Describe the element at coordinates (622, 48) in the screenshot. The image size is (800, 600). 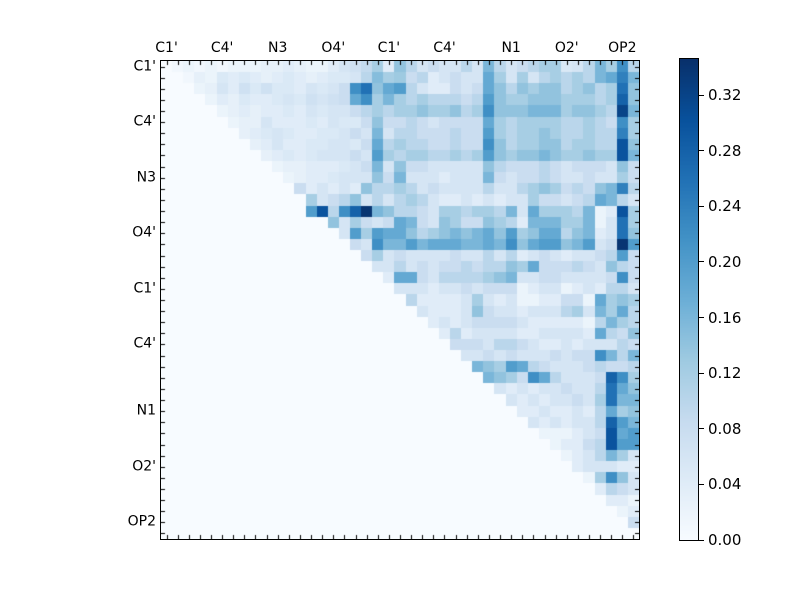
I see `x-axis-label: OP2` at that location.